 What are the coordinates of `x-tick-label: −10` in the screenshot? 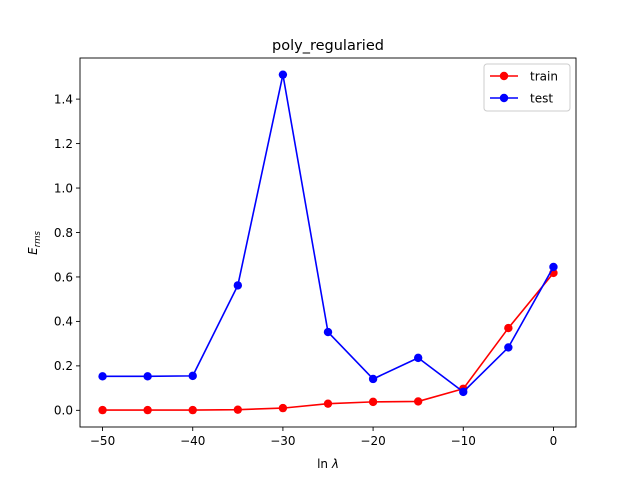 It's located at (463, 441).